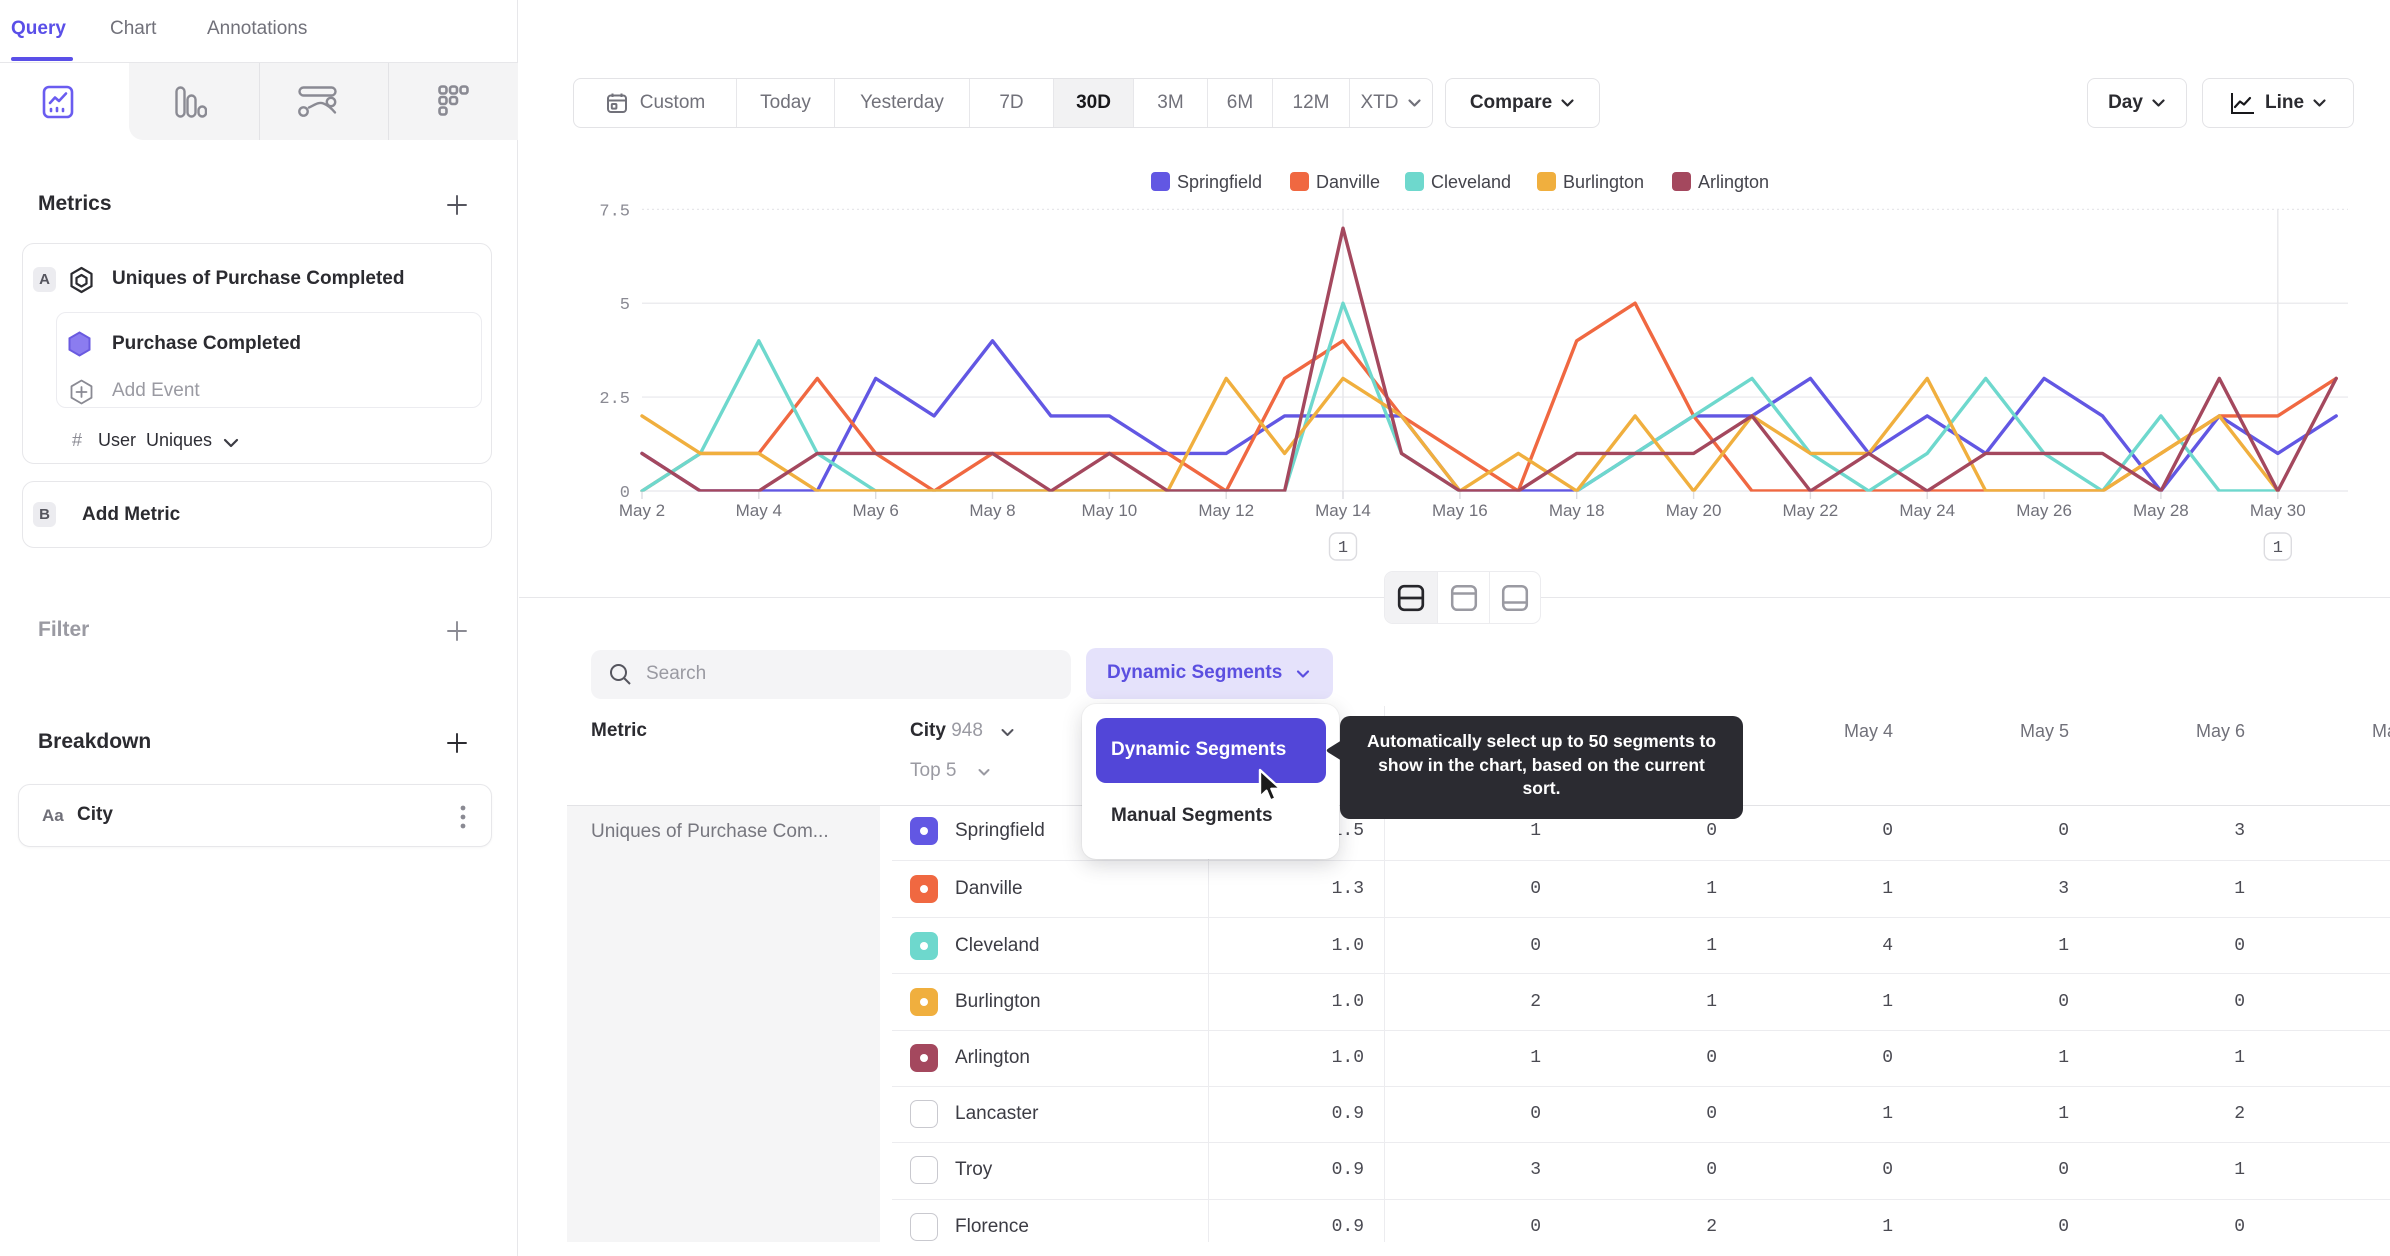  What do you see at coordinates (1110, 510) in the screenshot?
I see `svg-text: May 10` at bounding box center [1110, 510].